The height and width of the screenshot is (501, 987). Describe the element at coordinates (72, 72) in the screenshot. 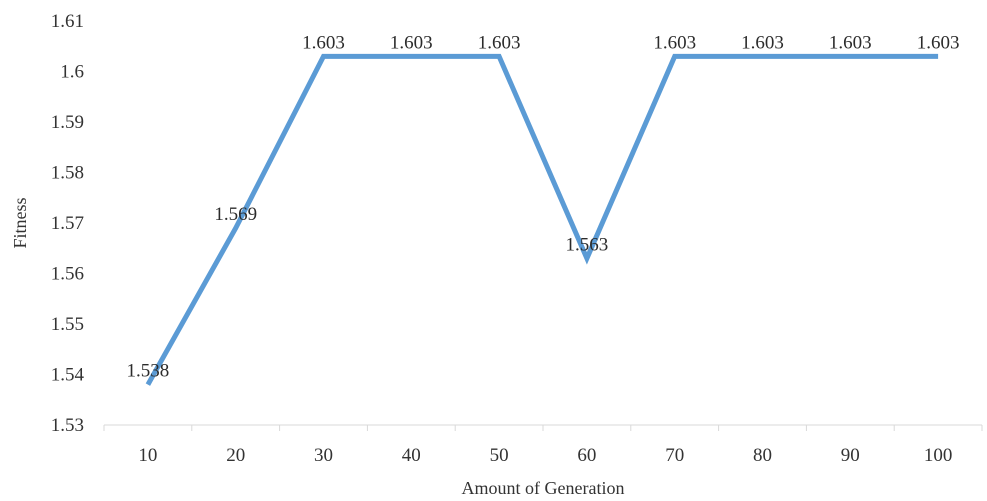

I see `y-tick-label: 1.6` at that location.